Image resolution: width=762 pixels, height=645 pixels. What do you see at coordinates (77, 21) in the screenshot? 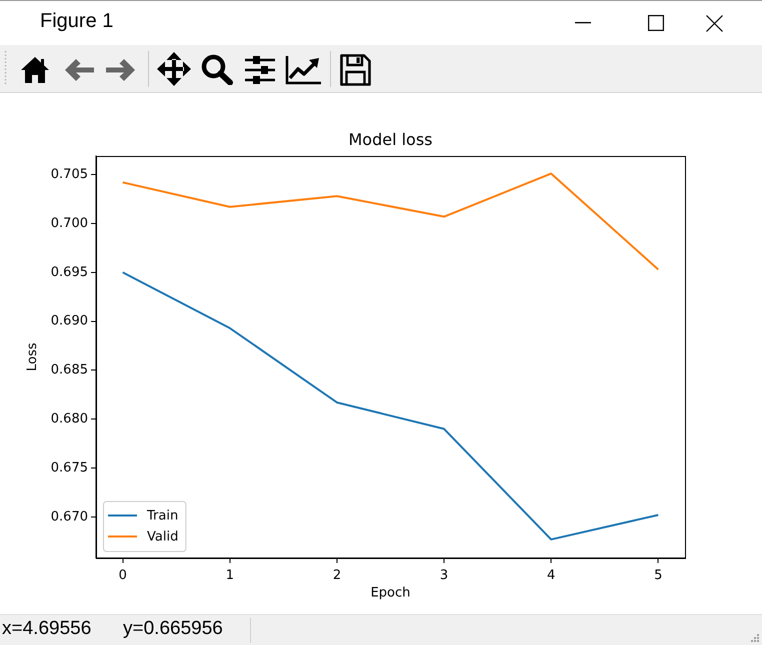
I see `caption: Figure 1` at bounding box center [77, 21].